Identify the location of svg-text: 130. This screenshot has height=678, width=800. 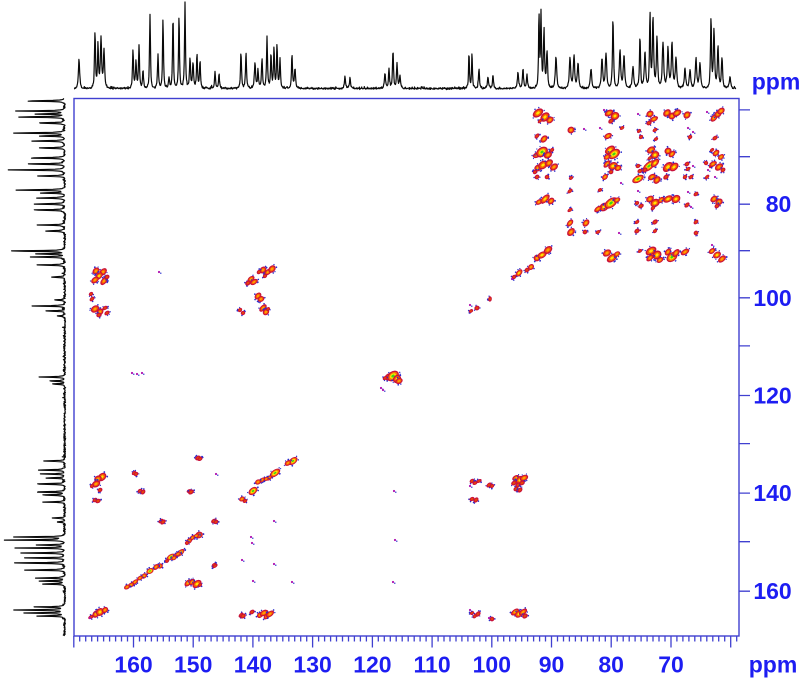
(312, 665).